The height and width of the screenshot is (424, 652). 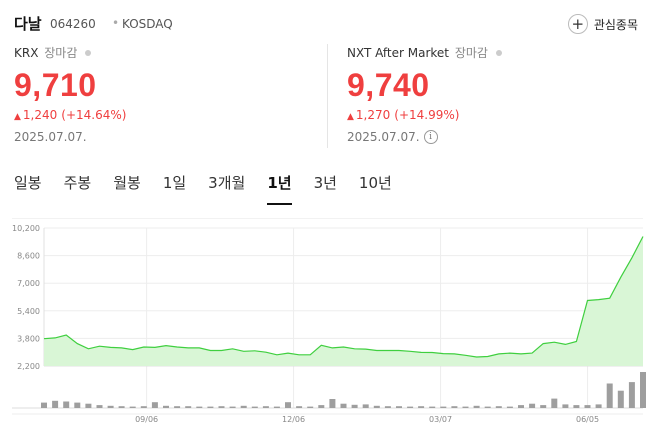 What do you see at coordinates (61, 53) in the screenshot?
I see `krx-status: 장마감` at bounding box center [61, 53].